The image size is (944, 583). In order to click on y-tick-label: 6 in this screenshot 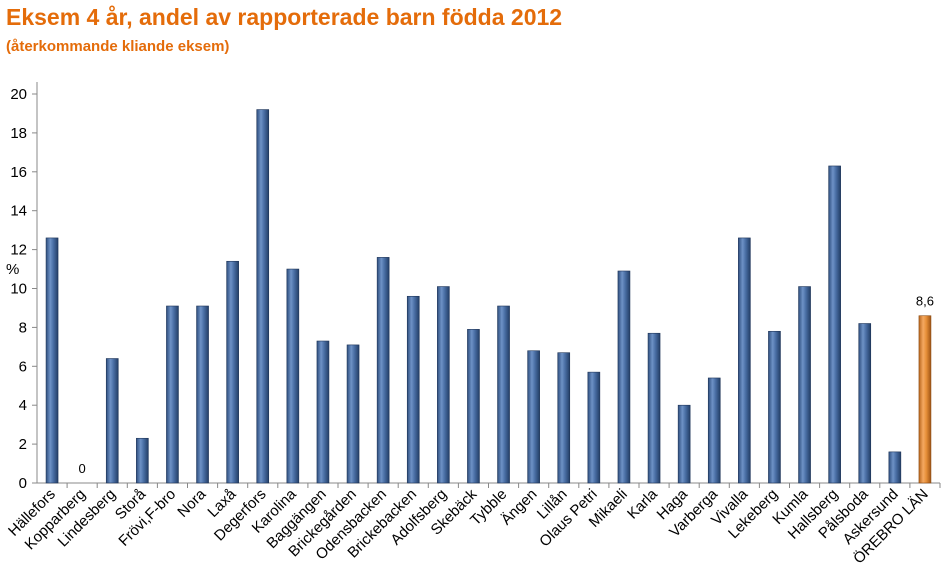, I will do `click(23, 366)`.